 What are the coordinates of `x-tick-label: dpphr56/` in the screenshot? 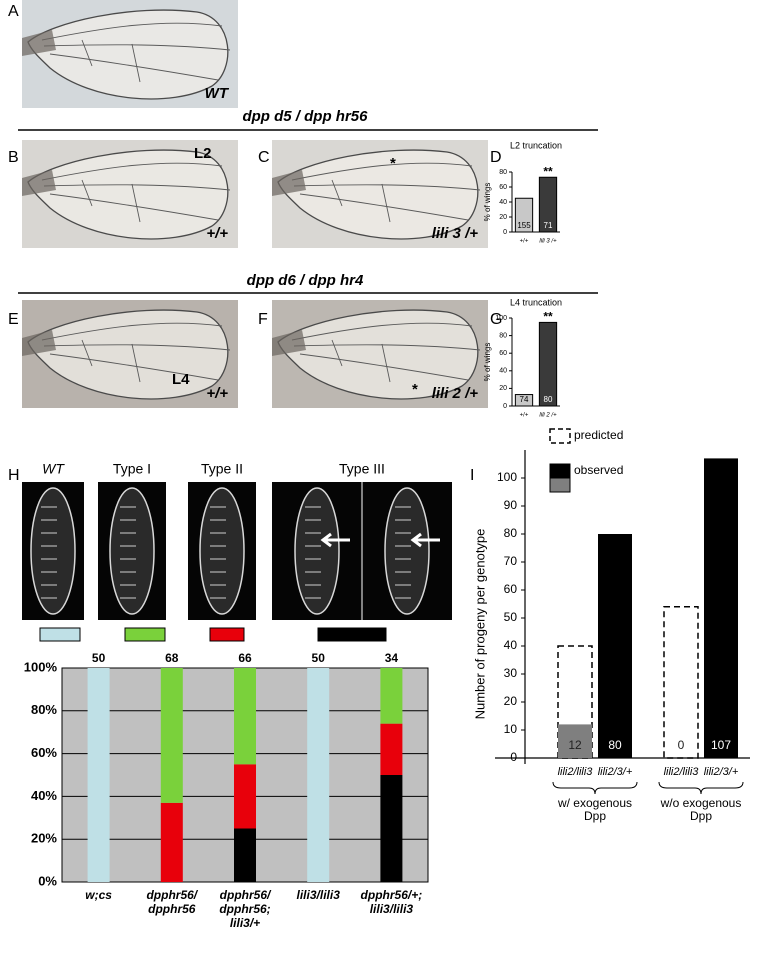 It's located at (172, 895).